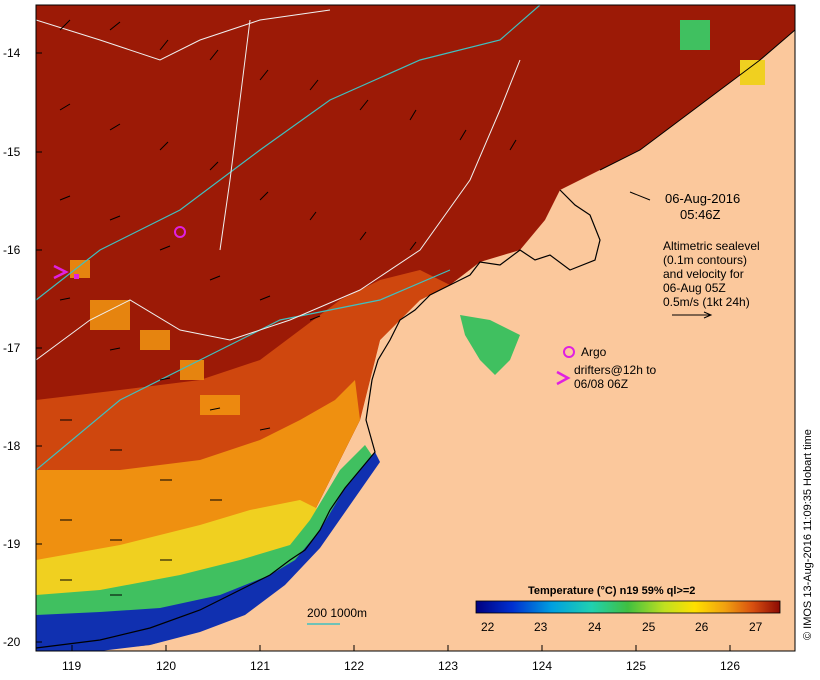 Image resolution: width=820 pixels, height=680 pixels. What do you see at coordinates (12, 53) in the screenshot?
I see `lat-tick: -14` at bounding box center [12, 53].